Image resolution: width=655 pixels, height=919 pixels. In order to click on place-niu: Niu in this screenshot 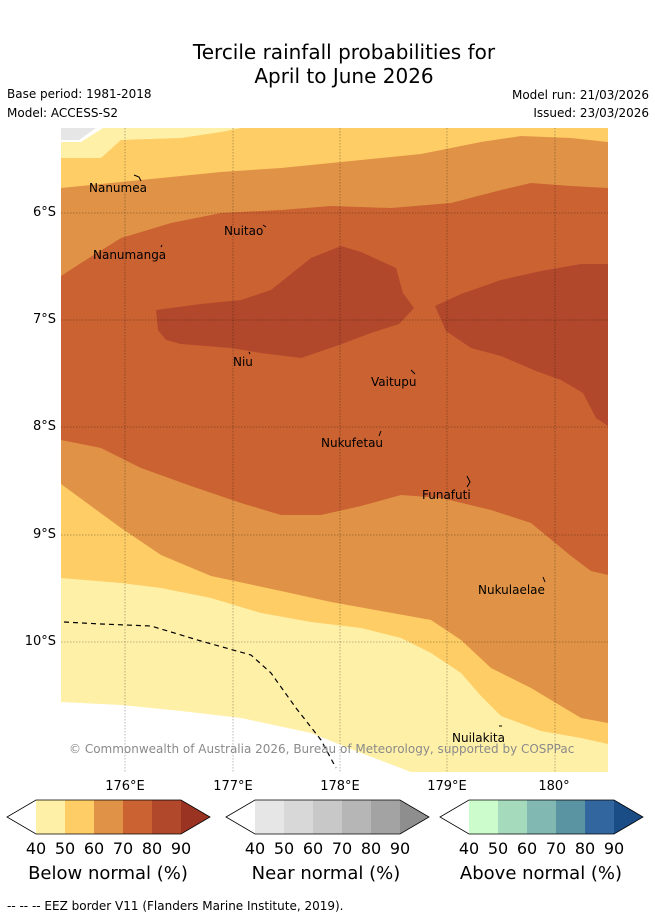, I will do `click(243, 362)`.